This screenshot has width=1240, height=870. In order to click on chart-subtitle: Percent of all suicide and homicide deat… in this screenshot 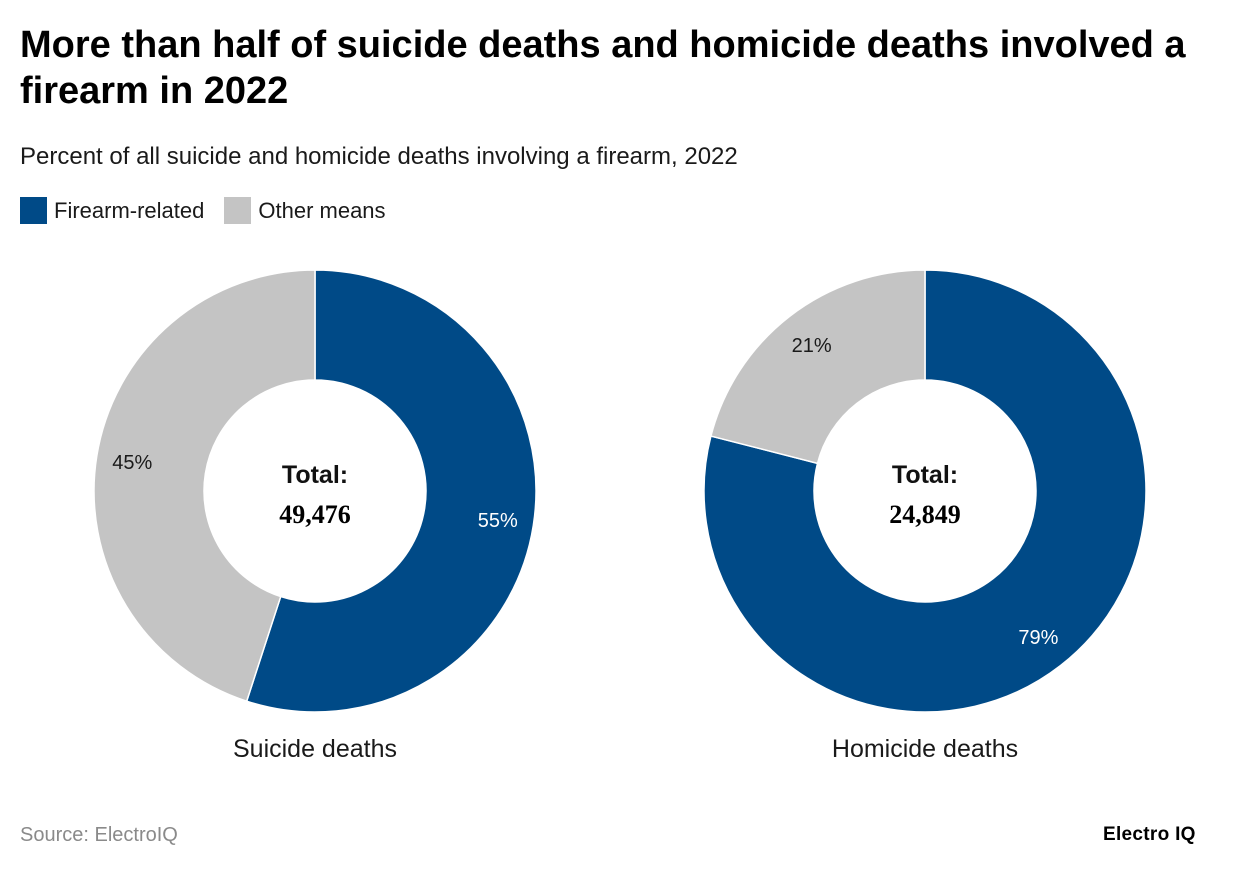, I will do `click(379, 156)`.